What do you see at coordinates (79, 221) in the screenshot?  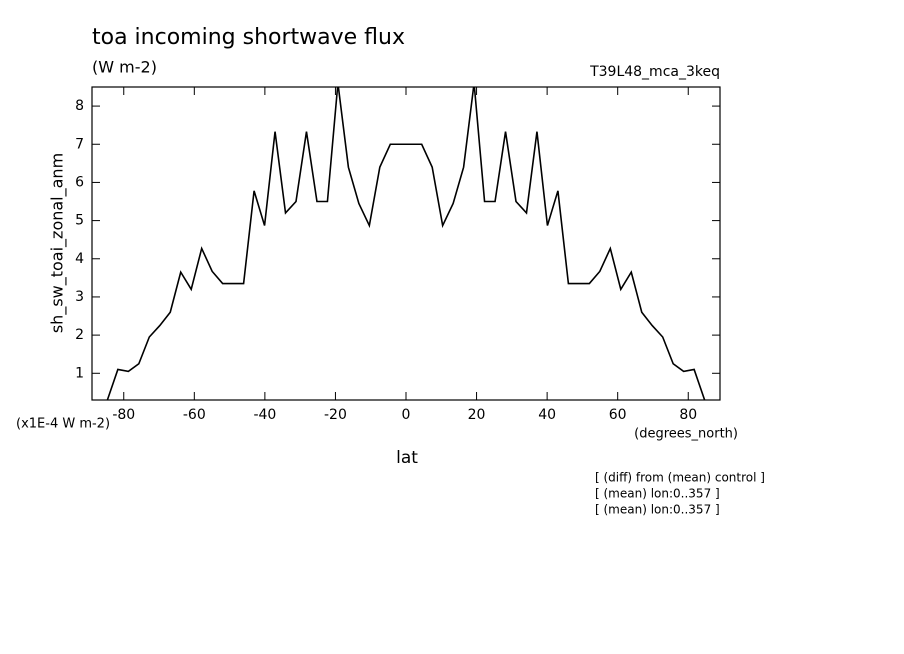 I see `y-tick-label: 5` at bounding box center [79, 221].